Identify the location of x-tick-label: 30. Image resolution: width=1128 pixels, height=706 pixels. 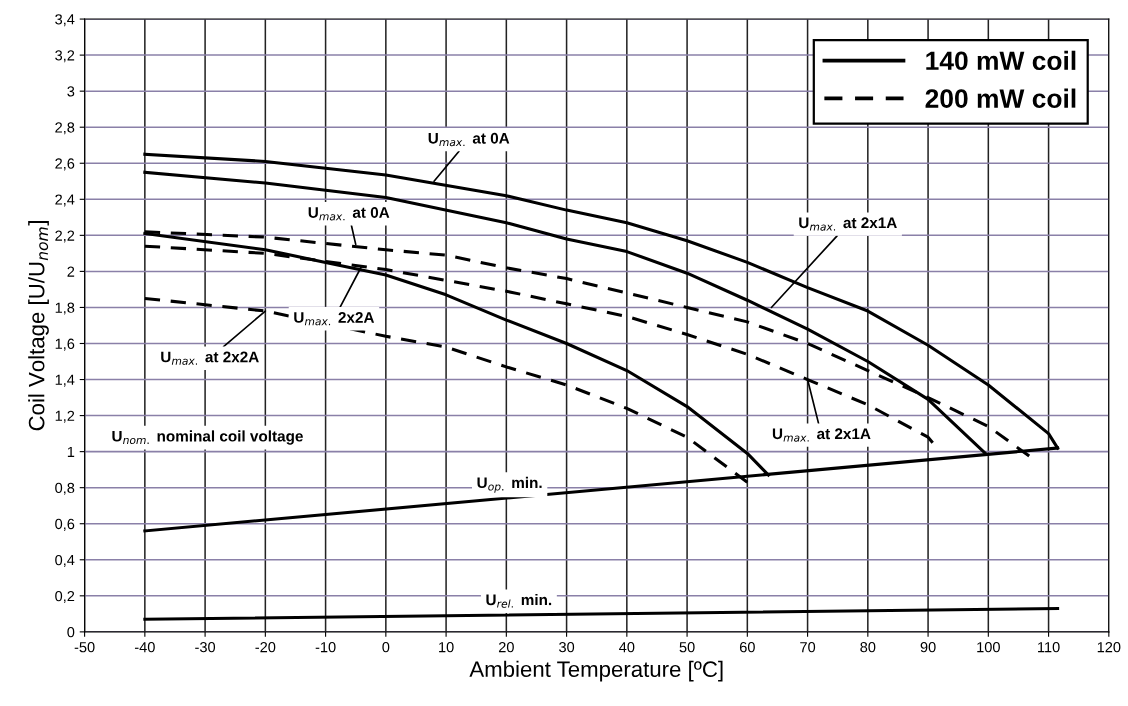
(567, 647).